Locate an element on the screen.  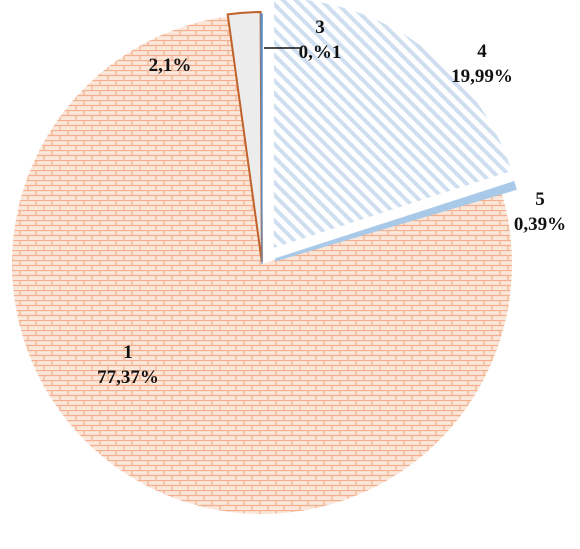
slice-category-label: 1 is located at coordinates (128, 352).